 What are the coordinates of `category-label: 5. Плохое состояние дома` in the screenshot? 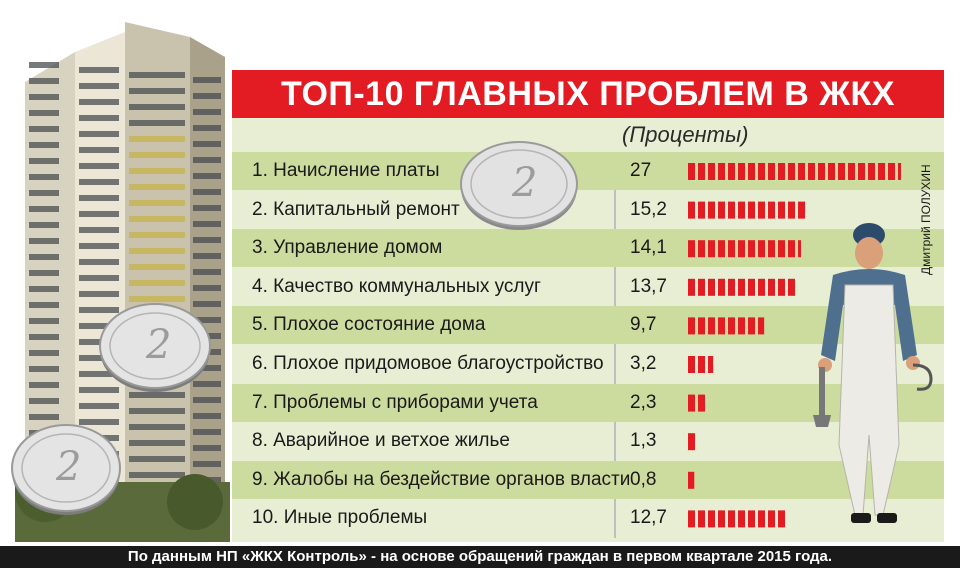 It's located at (369, 325).